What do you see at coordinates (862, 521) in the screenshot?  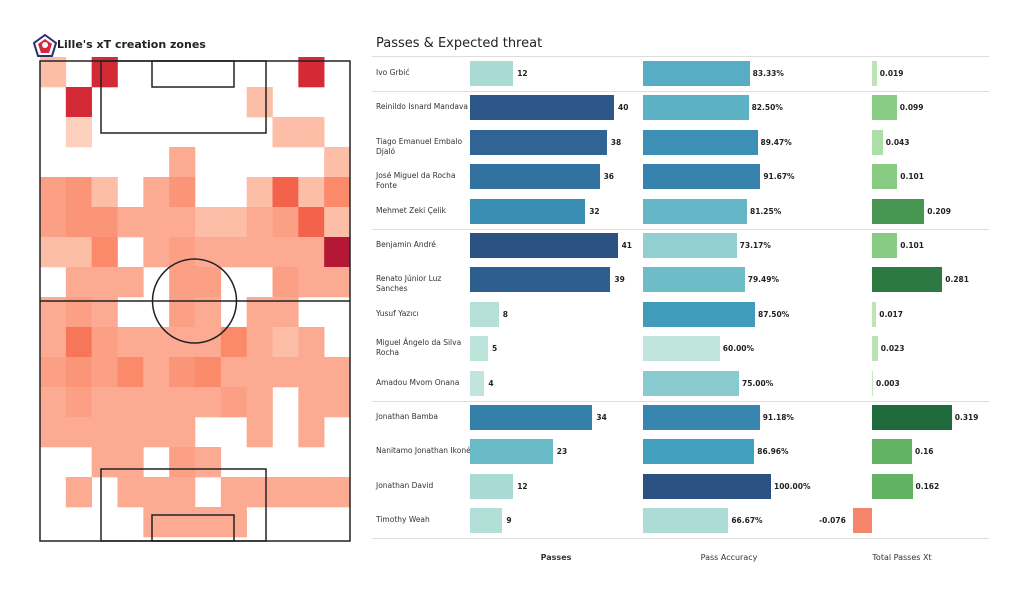 I see `xt-bar-negative` at bounding box center [862, 521].